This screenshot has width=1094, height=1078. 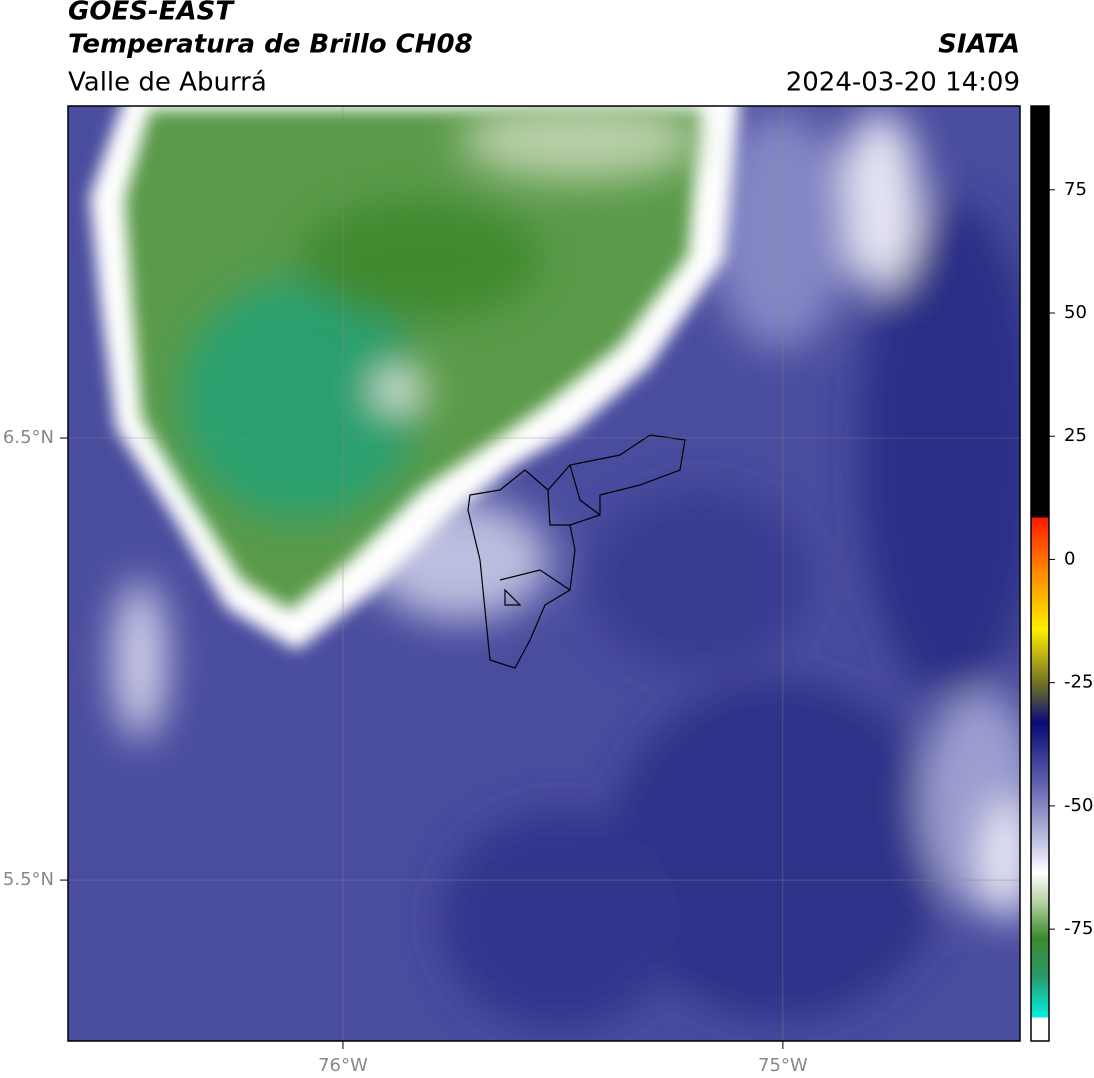 What do you see at coordinates (576, 551) in the screenshot?
I see `basin-outline` at bounding box center [576, 551].